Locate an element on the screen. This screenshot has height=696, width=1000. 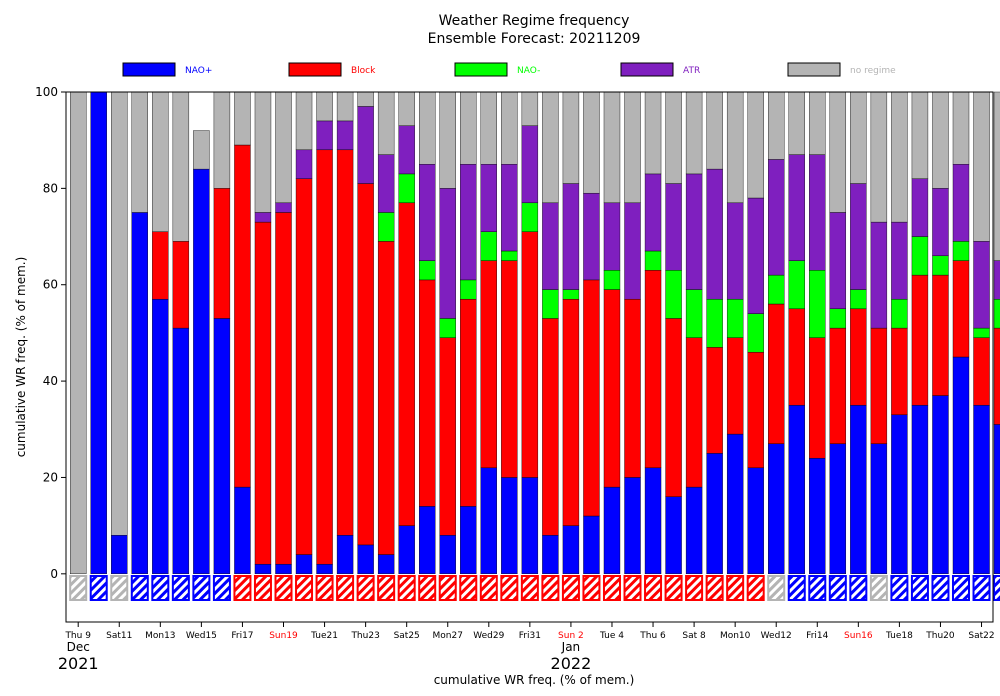
legend-swatch-nao is located at coordinates (481, 69).